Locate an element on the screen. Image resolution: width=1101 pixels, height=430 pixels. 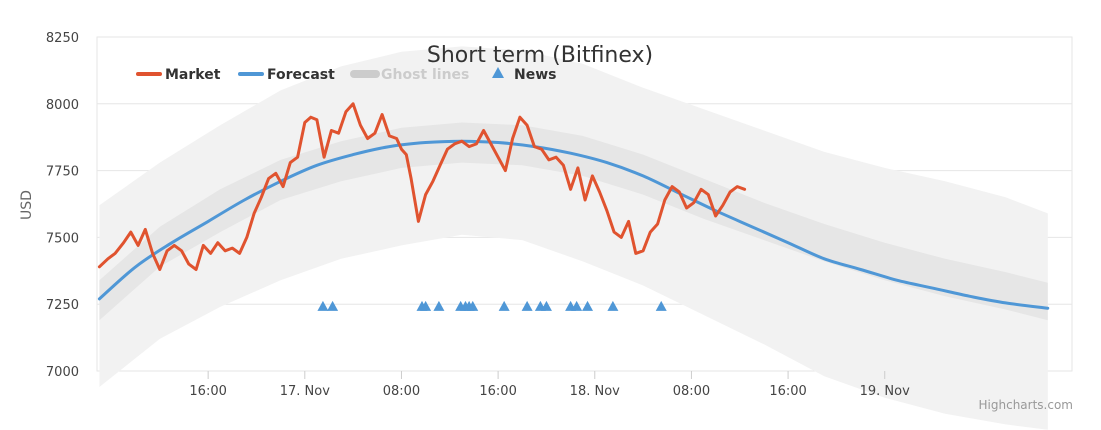
legend-market-label: Market is located at coordinates (193, 75).